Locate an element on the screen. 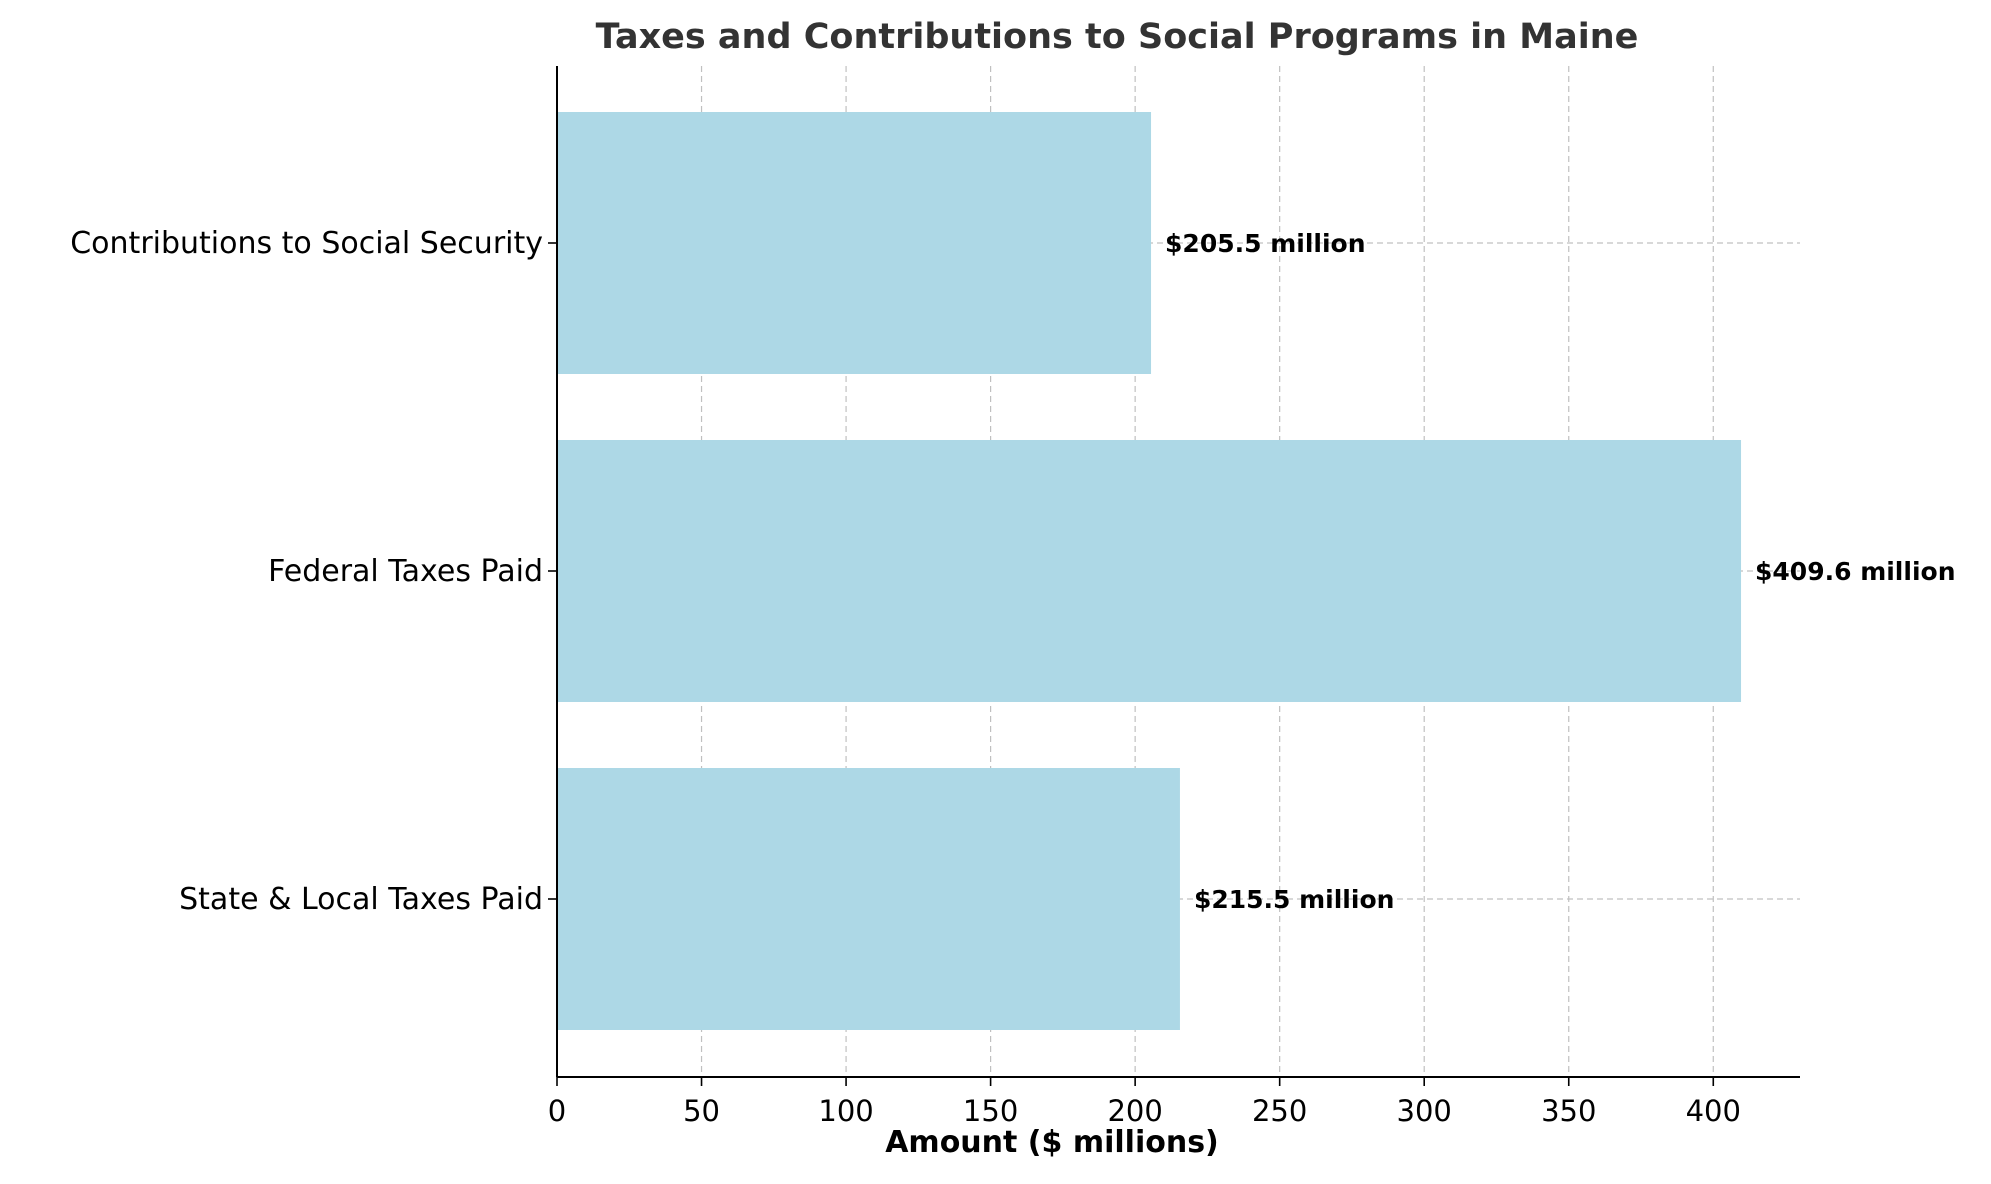 Image resolution: width=1991 pixels, height=1184 pixels. x-tick-label: 200 is located at coordinates (1134, 1111).